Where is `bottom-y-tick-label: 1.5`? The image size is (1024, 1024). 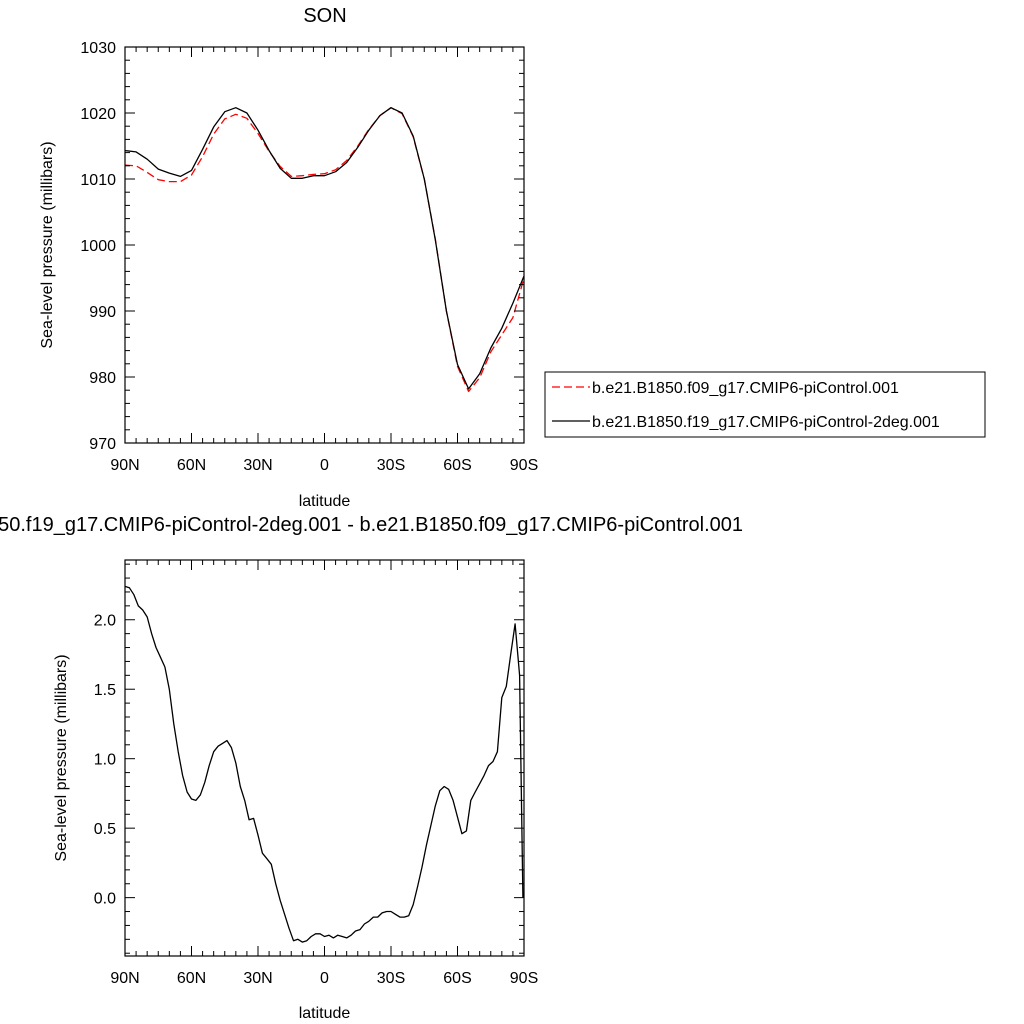
bottom-y-tick-label: 1.5 is located at coordinates (105, 690).